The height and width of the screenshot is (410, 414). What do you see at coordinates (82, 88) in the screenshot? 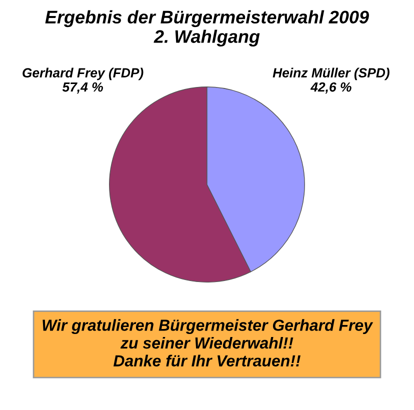
I see `data-label: 57,4 %` at bounding box center [82, 88].